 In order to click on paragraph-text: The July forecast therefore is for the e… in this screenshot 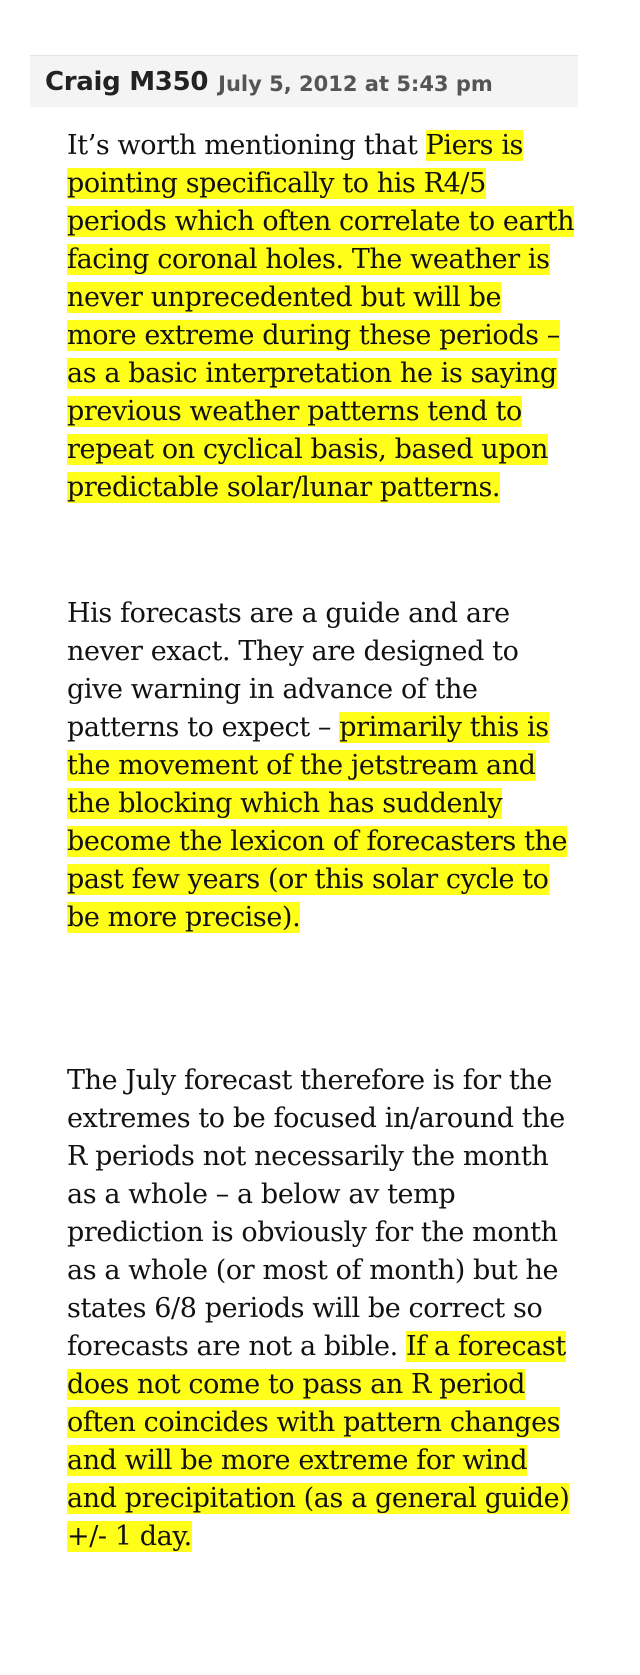, I will do `click(316, 1213)`.